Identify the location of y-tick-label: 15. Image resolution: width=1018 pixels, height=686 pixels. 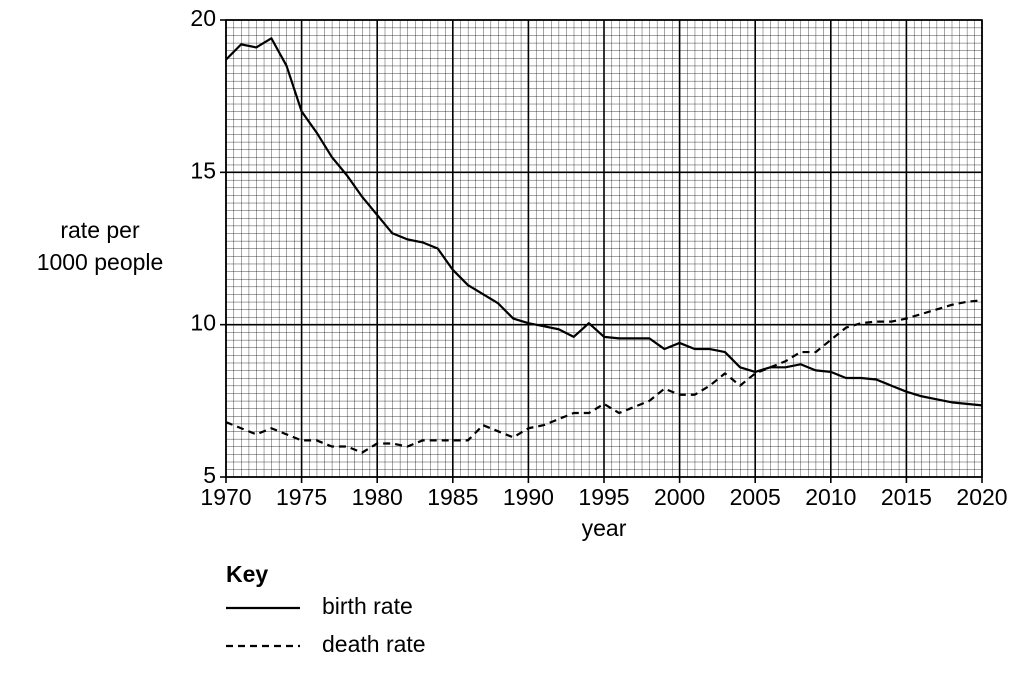
(203, 170).